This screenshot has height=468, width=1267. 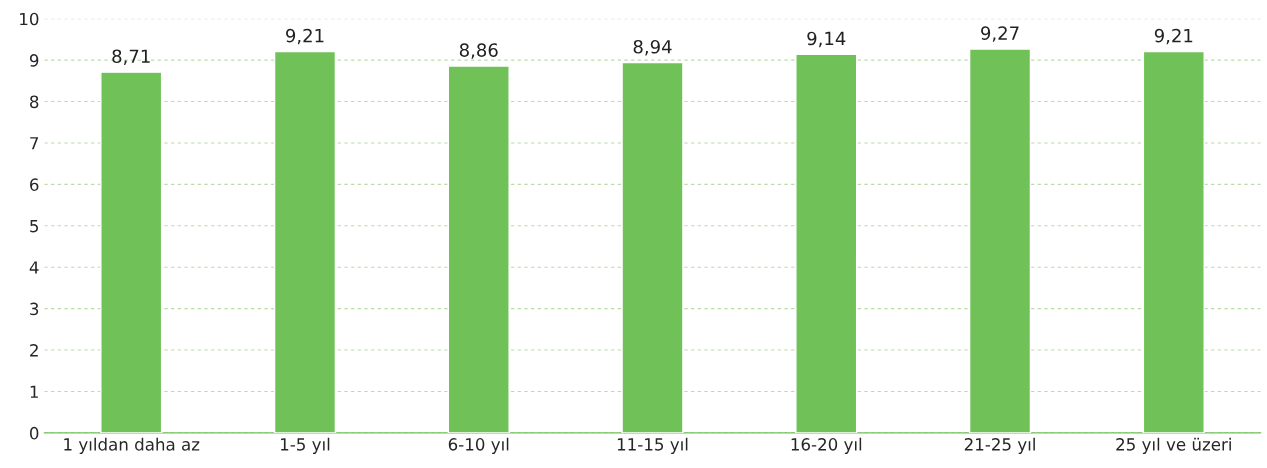 What do you see at coordinates (131, 57) in the screenshot?
I see `data-label: 8,71` at bounding box center [131, 57].